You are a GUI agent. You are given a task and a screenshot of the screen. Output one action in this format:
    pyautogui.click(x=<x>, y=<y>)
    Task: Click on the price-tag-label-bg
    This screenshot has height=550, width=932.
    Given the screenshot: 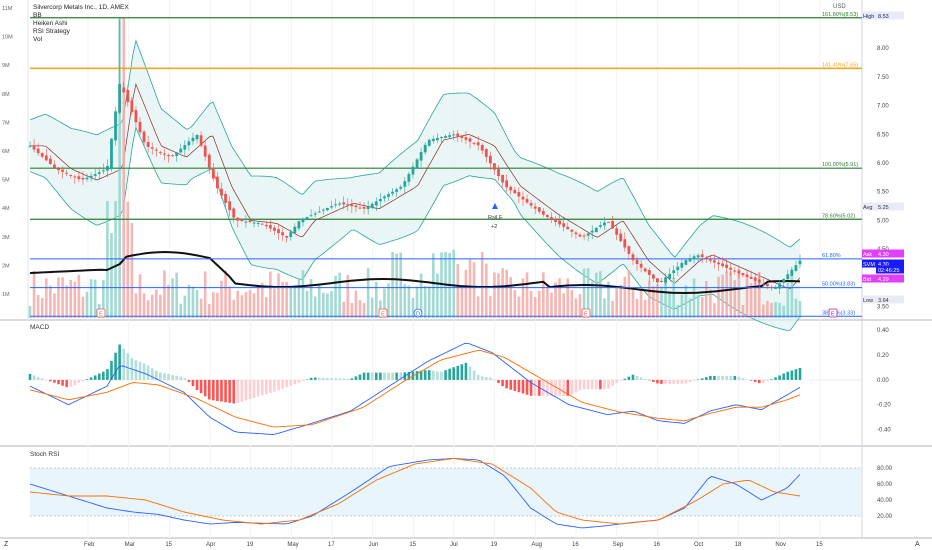 What is the action you would take?
    pyautogui.click(x=869, y=253)
    